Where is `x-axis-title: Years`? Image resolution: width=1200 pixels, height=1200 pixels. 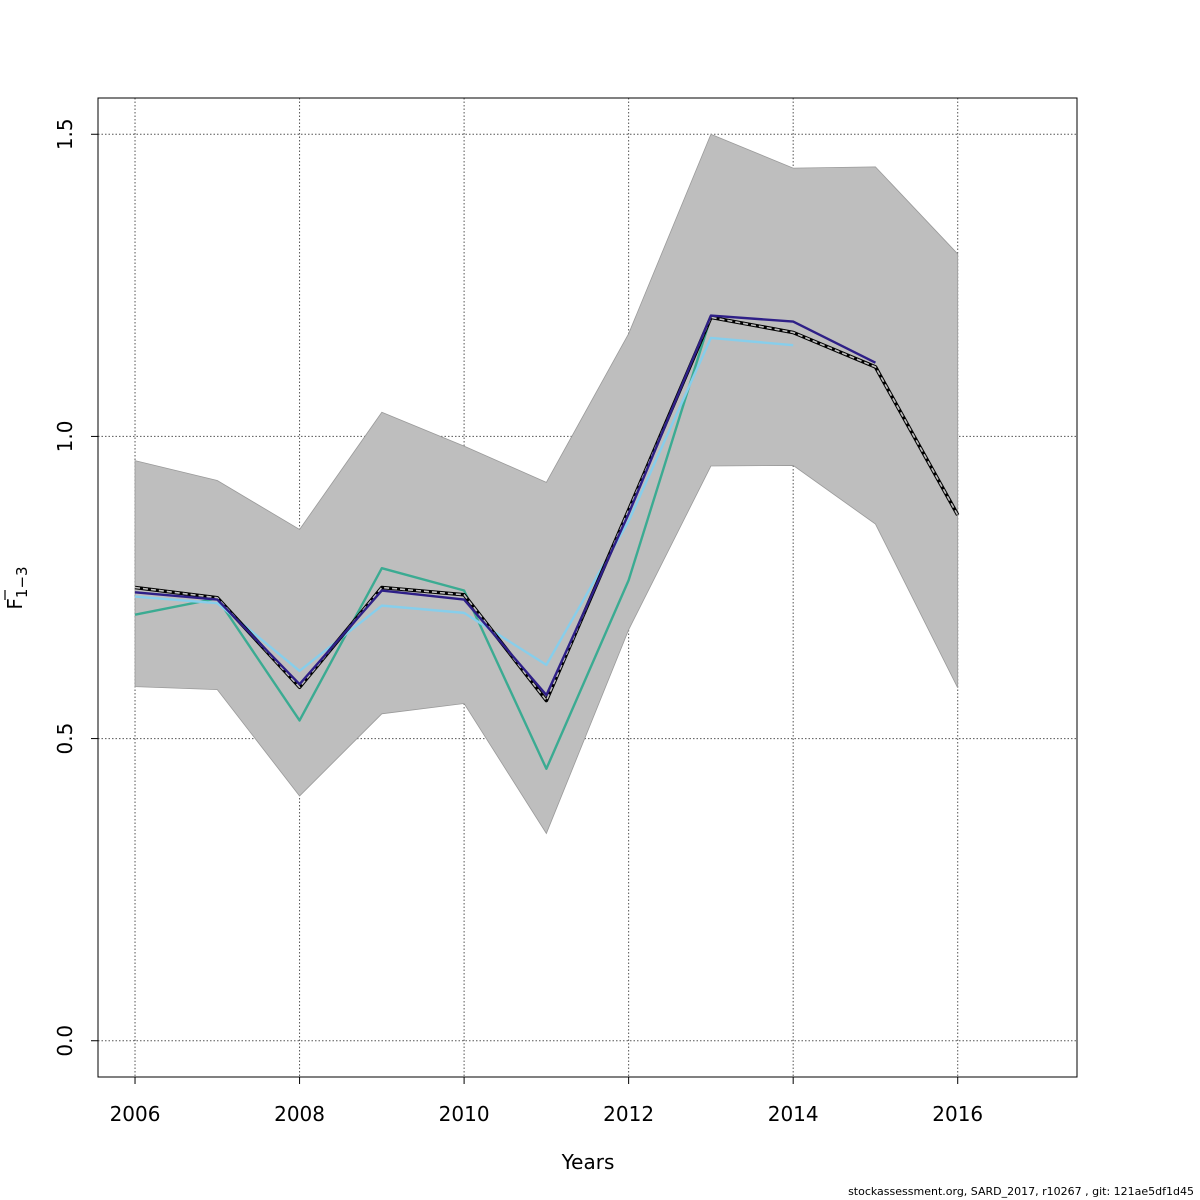
x-axis-title: Years is located at coordinates (588, 1162).